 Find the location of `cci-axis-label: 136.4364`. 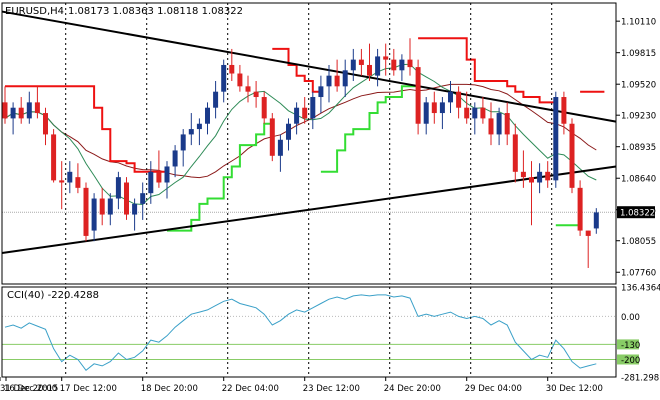

cci-axis-label: 136.4364 is located at coordinates (640, 289).